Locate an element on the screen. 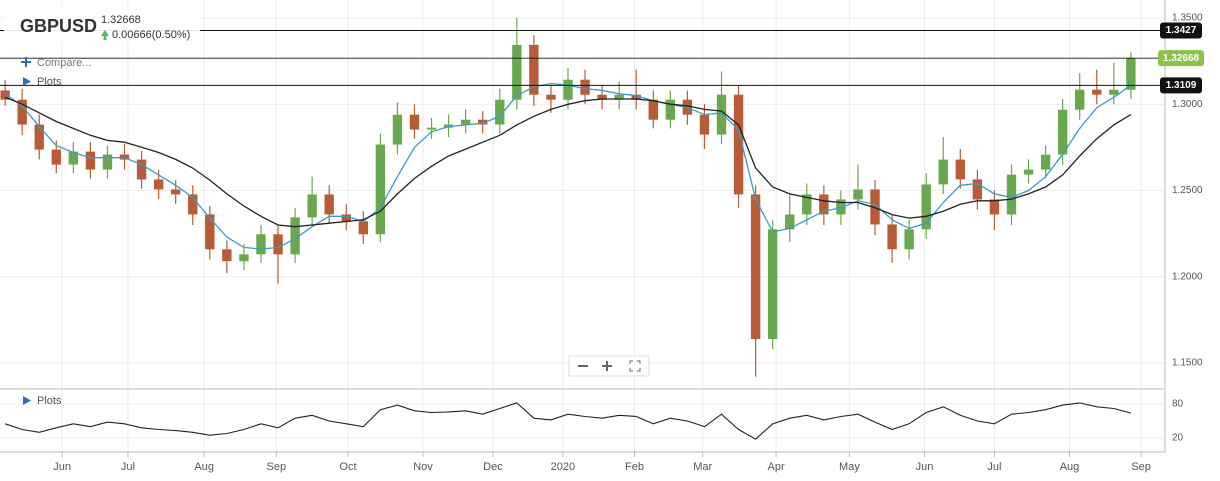  x-tick-label: Oct is located at coordinates (347, 467).